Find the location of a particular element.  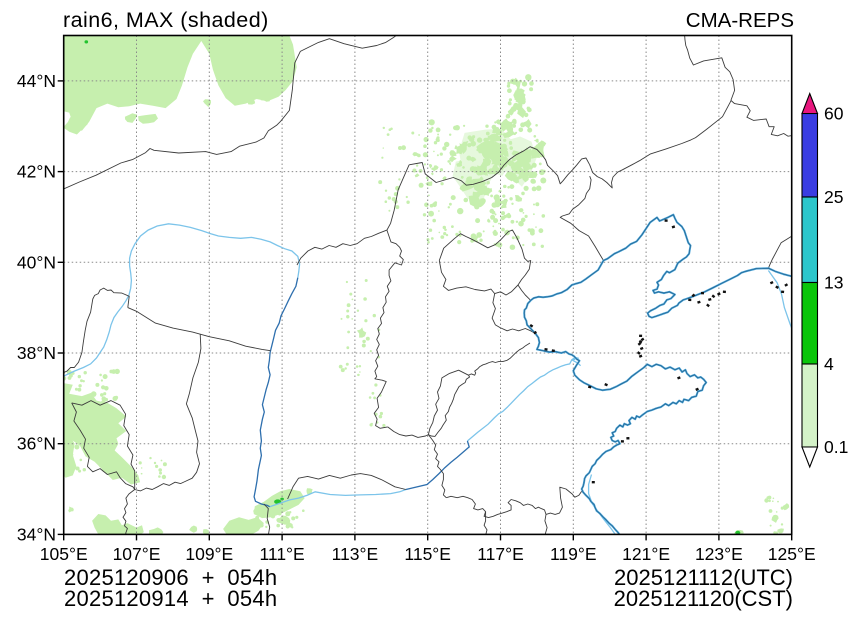

svg-text: 36°N is located at coordinates (36, 444).